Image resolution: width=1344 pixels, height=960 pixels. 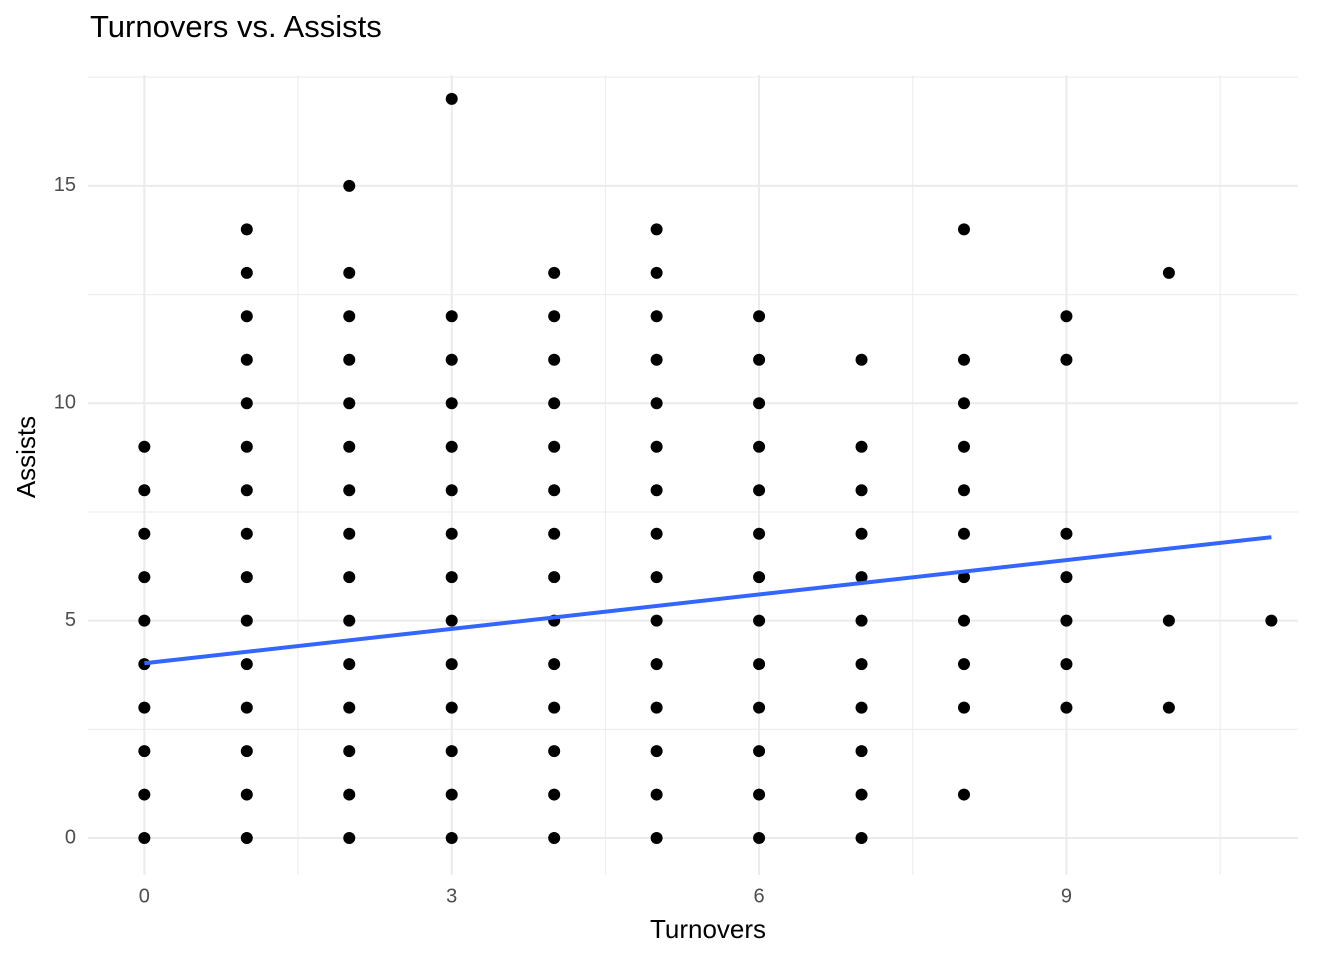 What do you see at coordinates (759, 896) in the screenshot?
I see `x-tick-label: 6` at bounding box center [759, 896].